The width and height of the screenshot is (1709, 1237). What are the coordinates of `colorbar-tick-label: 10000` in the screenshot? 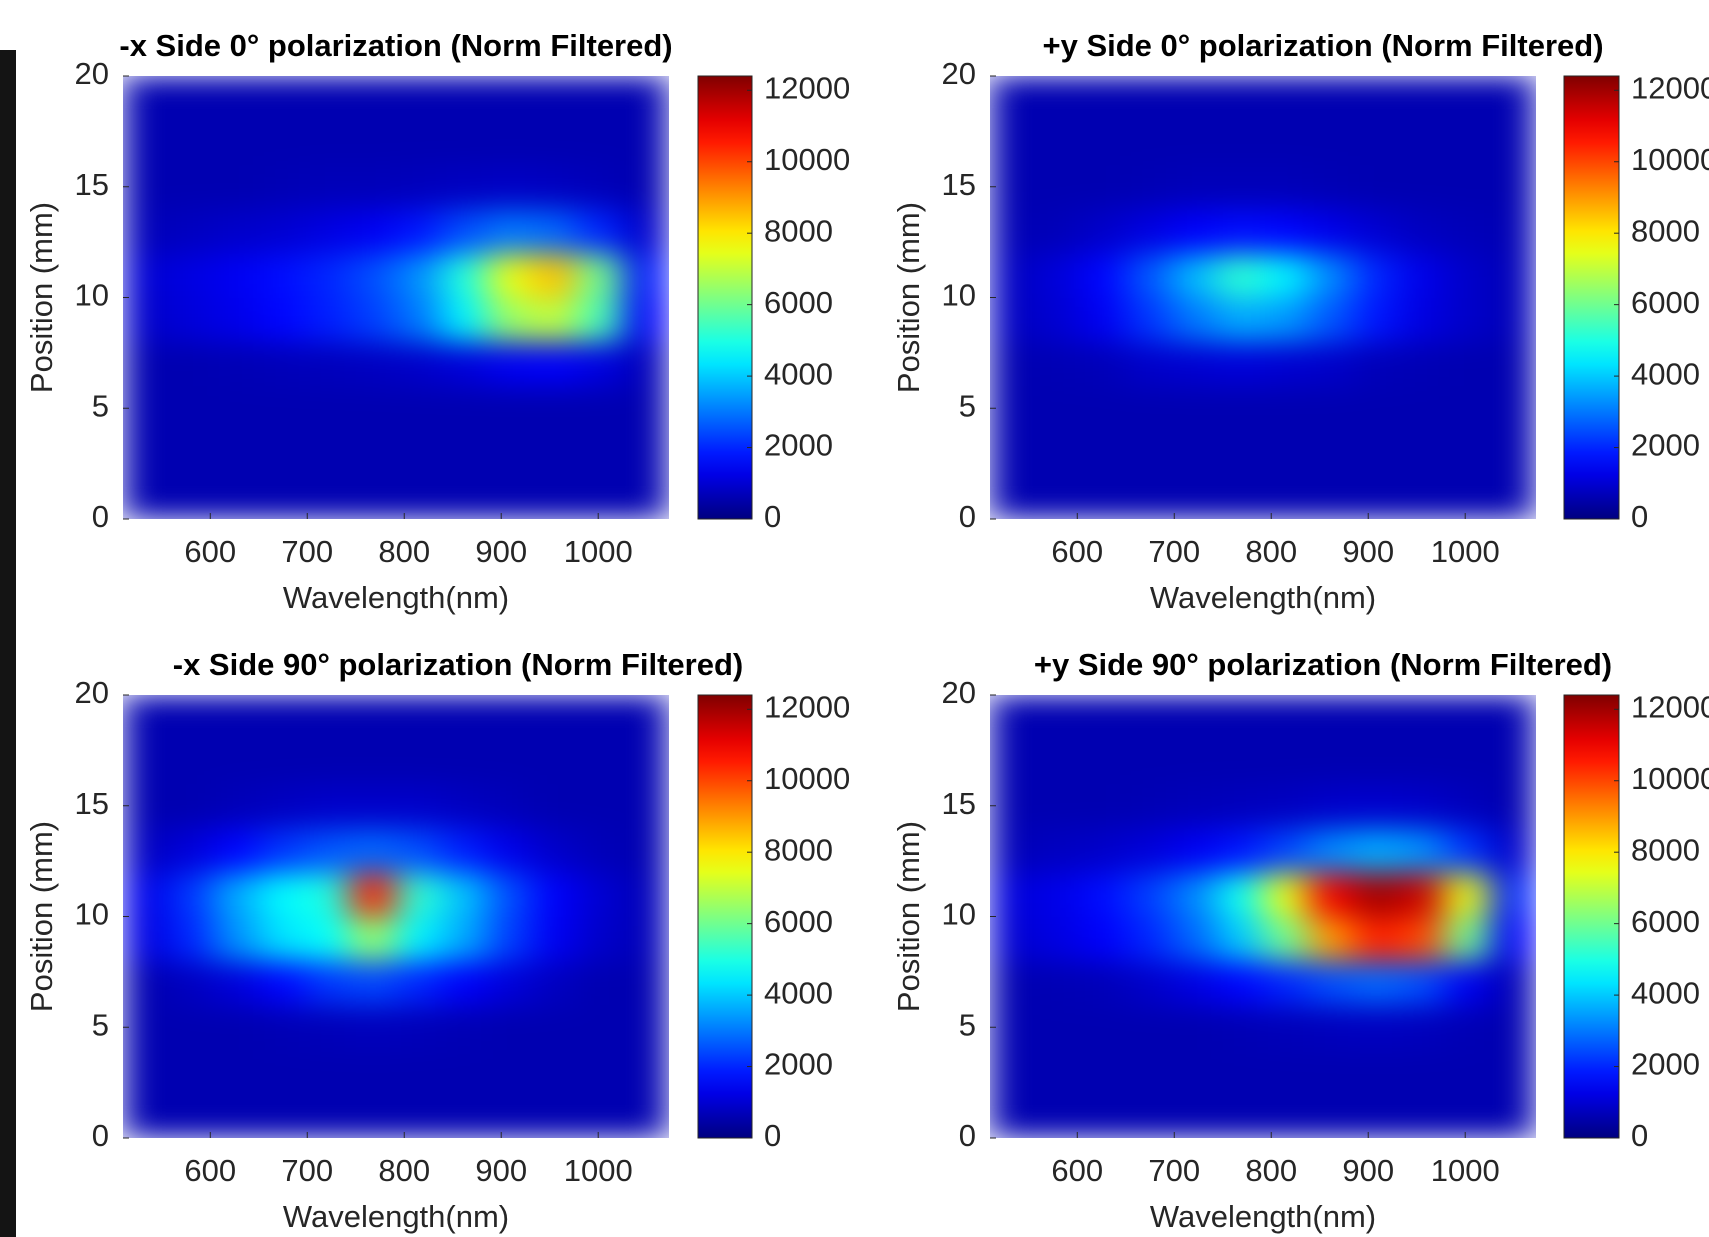 It's located at (1670, 778).